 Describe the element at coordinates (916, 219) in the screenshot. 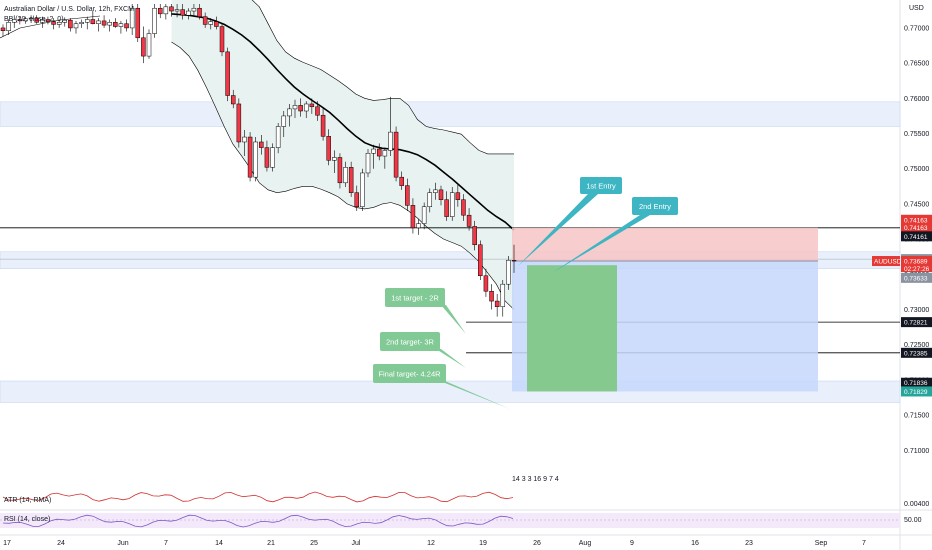

I see `price-tag-a-bg` at that location.